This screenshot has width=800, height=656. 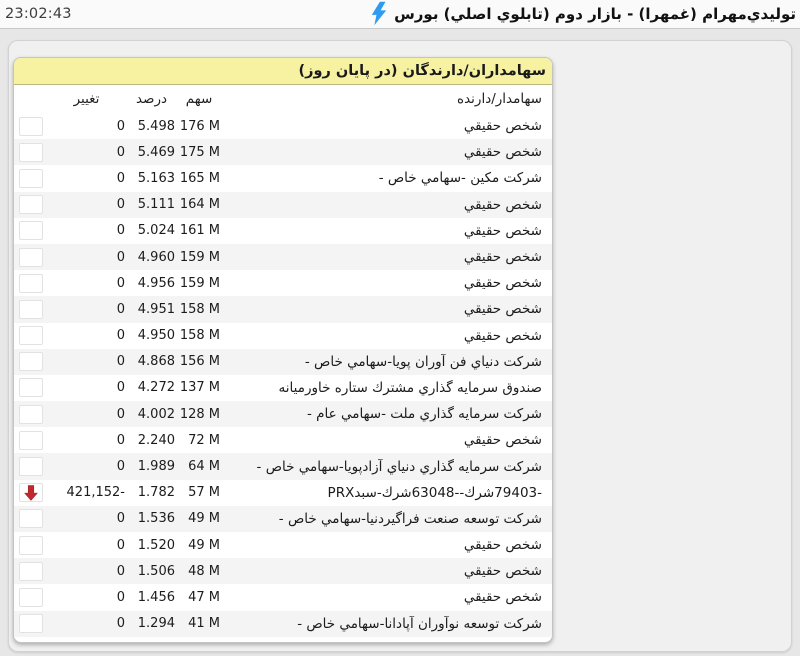 What do you see at coordinates (424, 414) in the screenshot?
I see `shareholder-name: شرکت سرمایه گذاري ملت -سهامي عام -` at bounding box center [424, 414].